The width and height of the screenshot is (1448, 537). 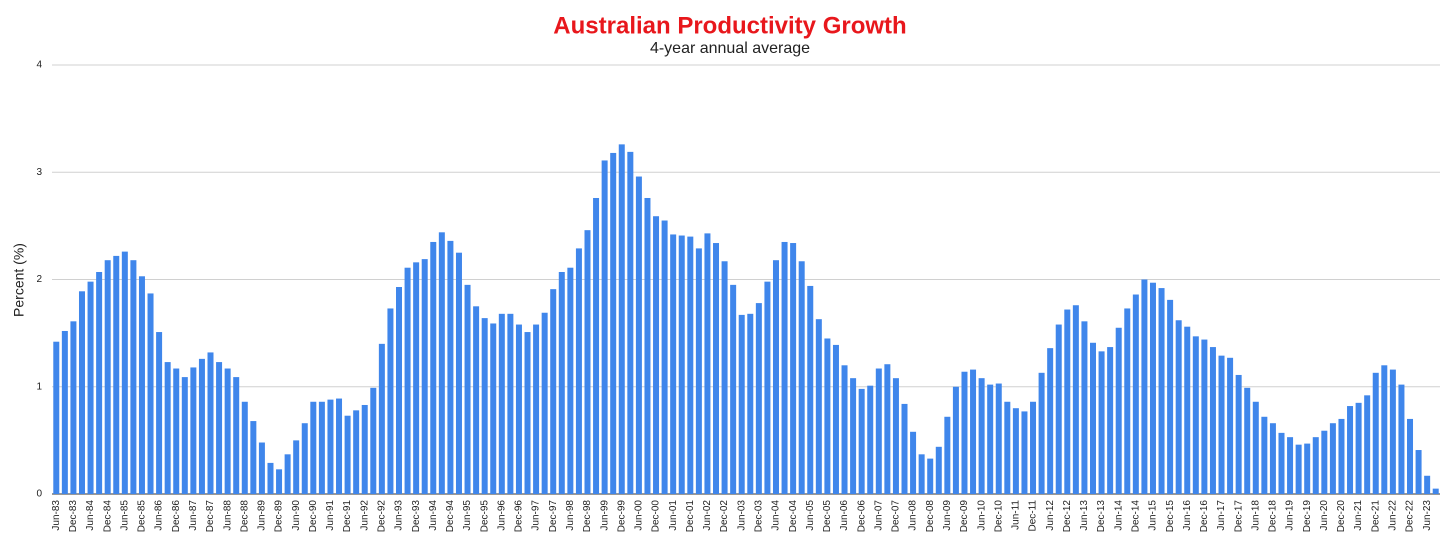 What do you see at coordinates (1187, 515) in the screenshot?
I see `x-tick-label: Jun-16` at bounding box center [1187, 515].